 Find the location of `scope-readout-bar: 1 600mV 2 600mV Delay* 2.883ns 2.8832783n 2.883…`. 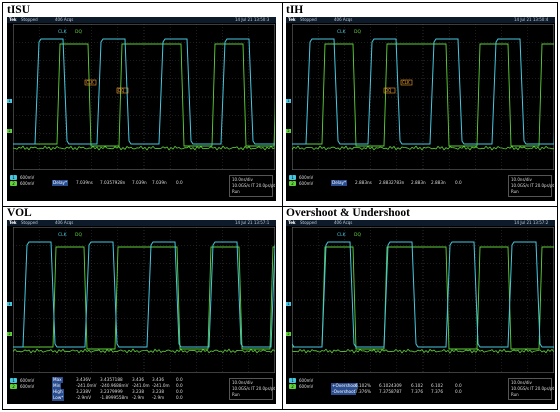

scope-readout-bar: 1 600mV 2 600mV Delay* 2.883ns 2.8832783n 2.883… is located at coordinates (420, 186).